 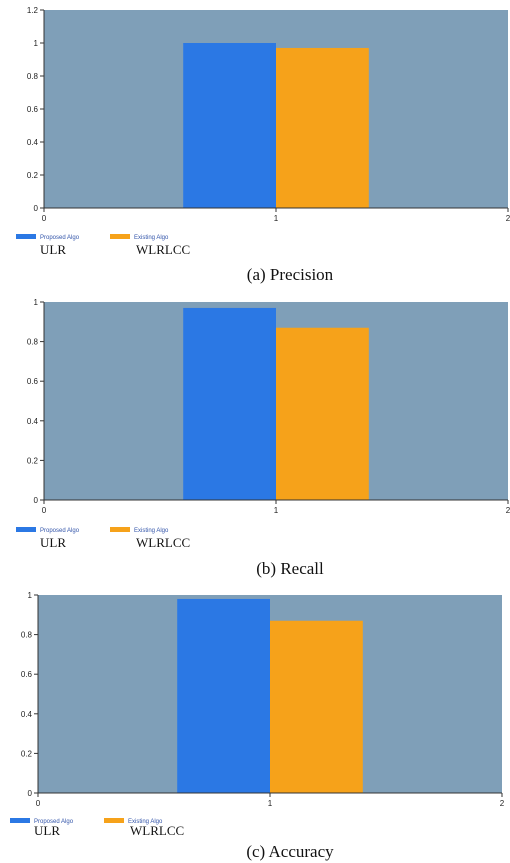 I want to click on accuracy-y-tick-label: 0.4, so click(x=27, y=714).